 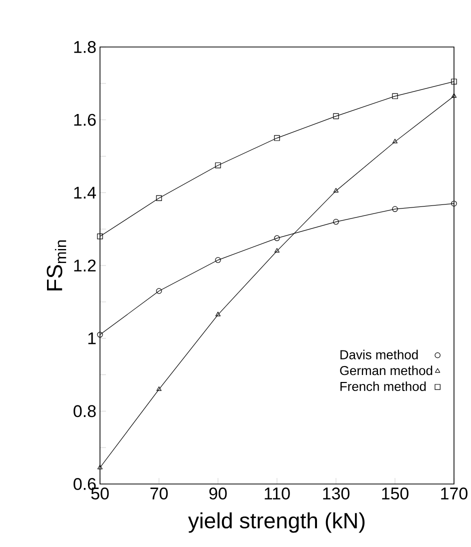 What do you see at coordinates (84, 484) in the screenshot?
I see `y-tick-label: 0.6` at bounding box center [84, 484].